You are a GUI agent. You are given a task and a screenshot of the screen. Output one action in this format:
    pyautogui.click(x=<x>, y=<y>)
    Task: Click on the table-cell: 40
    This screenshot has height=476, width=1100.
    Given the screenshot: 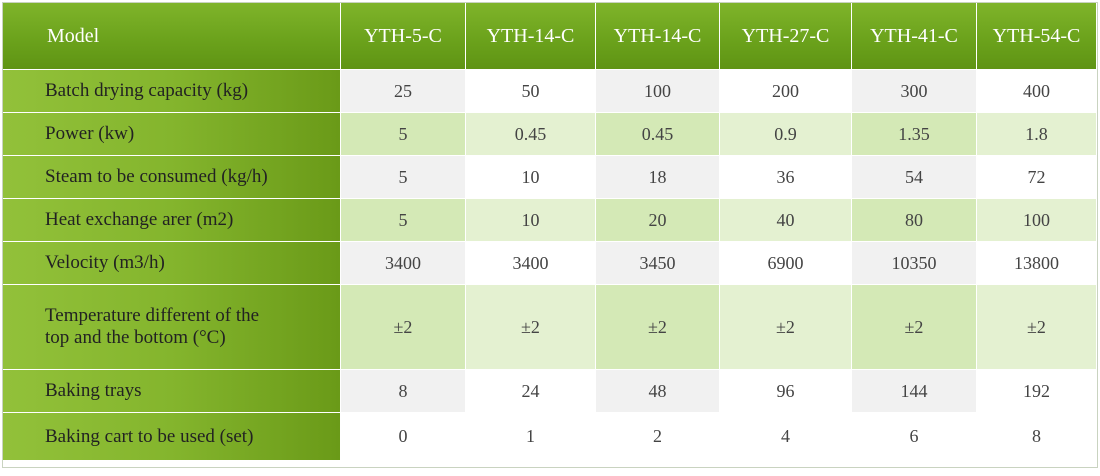 What is the action you would take?
    pyautogui.click(x=786, y=220)
    